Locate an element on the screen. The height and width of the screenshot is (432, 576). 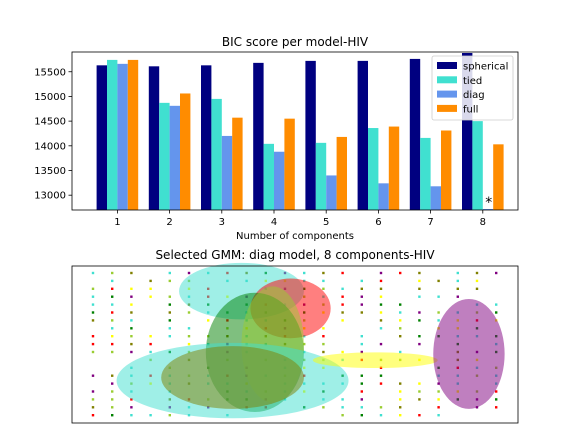
legend-swatch-diag is located at coordinates (447, 94).